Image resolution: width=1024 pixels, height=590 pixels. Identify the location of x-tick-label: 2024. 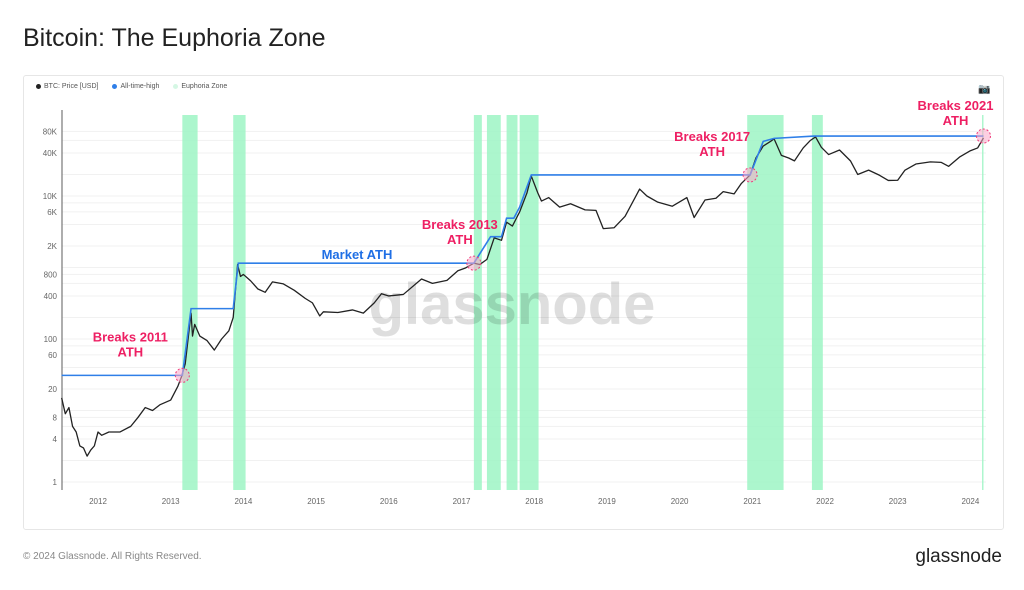
(971, 501).